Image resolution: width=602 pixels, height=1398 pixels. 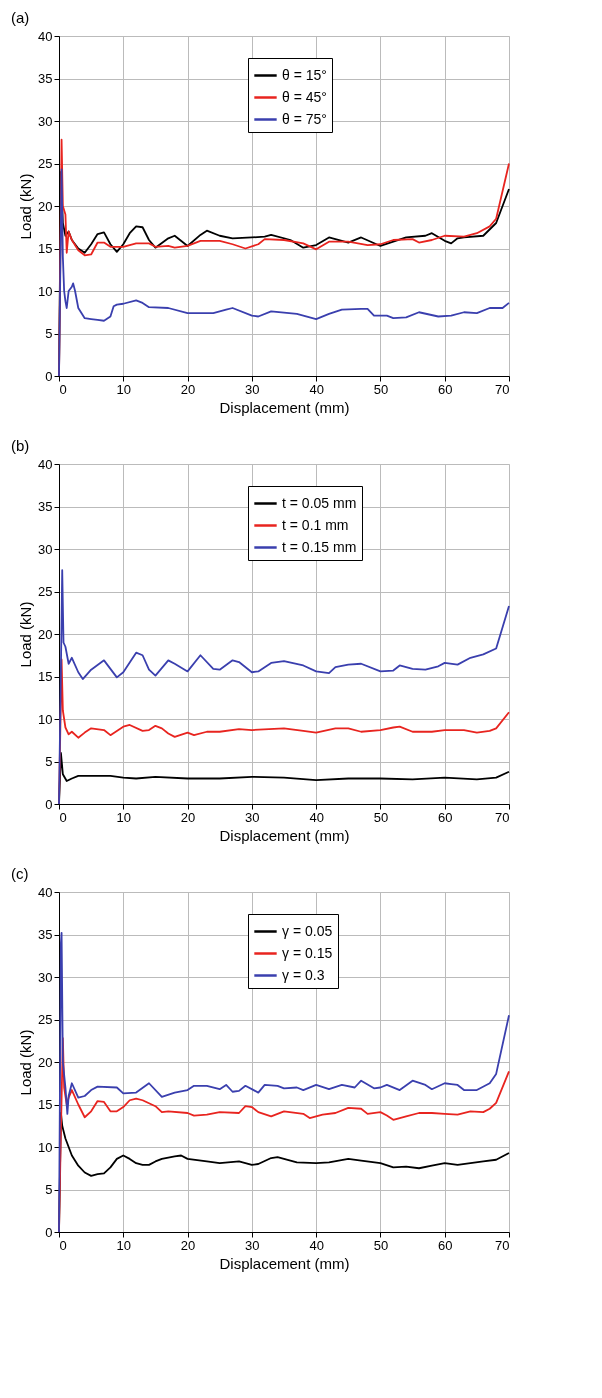 What do you see at coordinates (20, 445) in the screenshot?
I see `chart-title: (b)` at bounding box center [20, 445].